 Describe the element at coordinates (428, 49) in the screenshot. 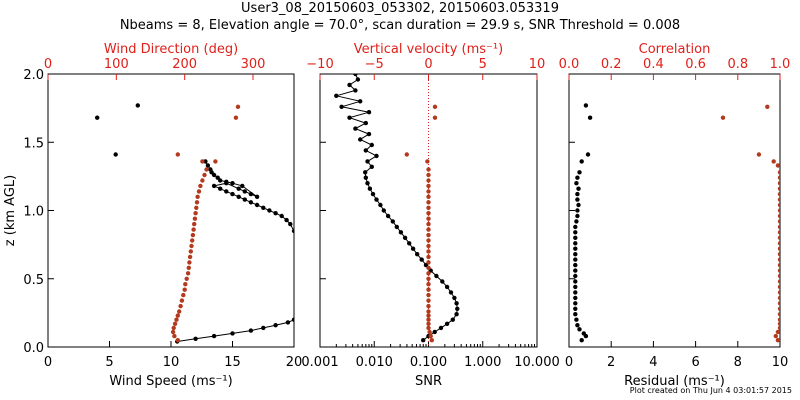

I see `x2-axis-label: Vertical velocity (ms⁻¹)` at that location.